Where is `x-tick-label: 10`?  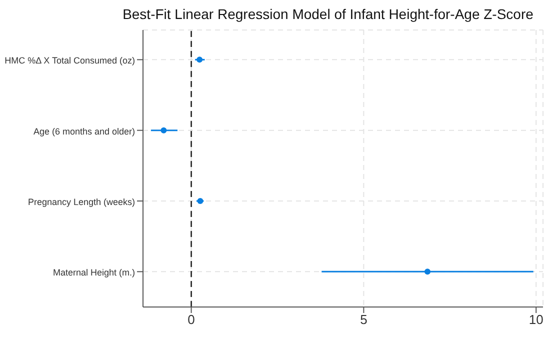
x-tick-label: 10 is located at coordinates (536, 320).